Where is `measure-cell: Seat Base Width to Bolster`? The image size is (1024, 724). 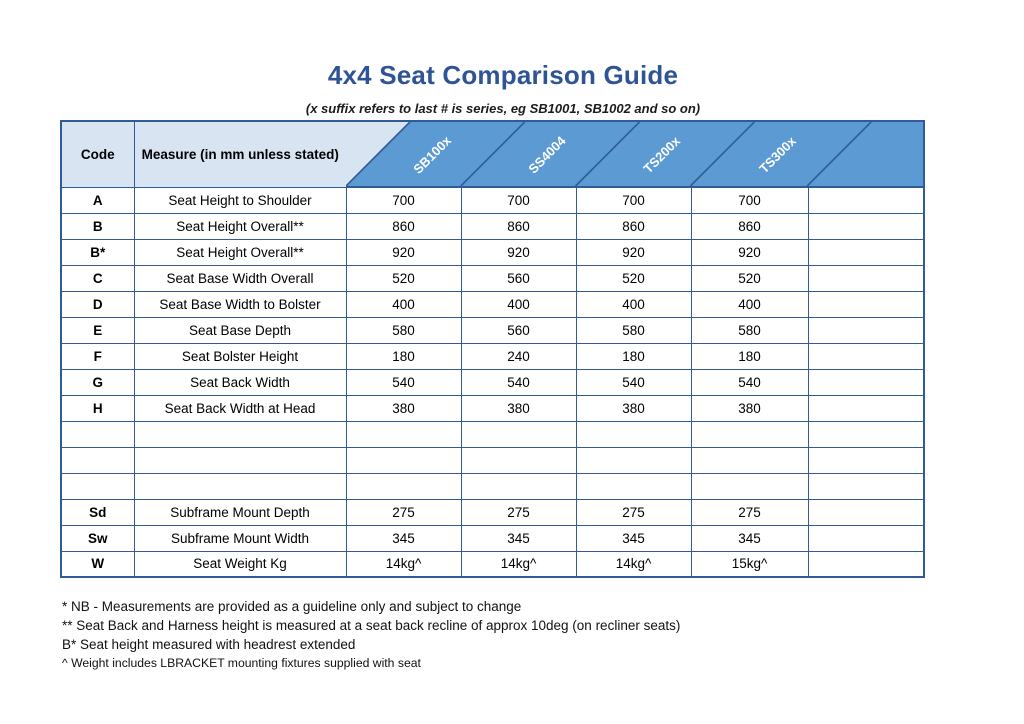
measure-cell: Seat Base Width to Bolster is located at coordinates (240, 304).